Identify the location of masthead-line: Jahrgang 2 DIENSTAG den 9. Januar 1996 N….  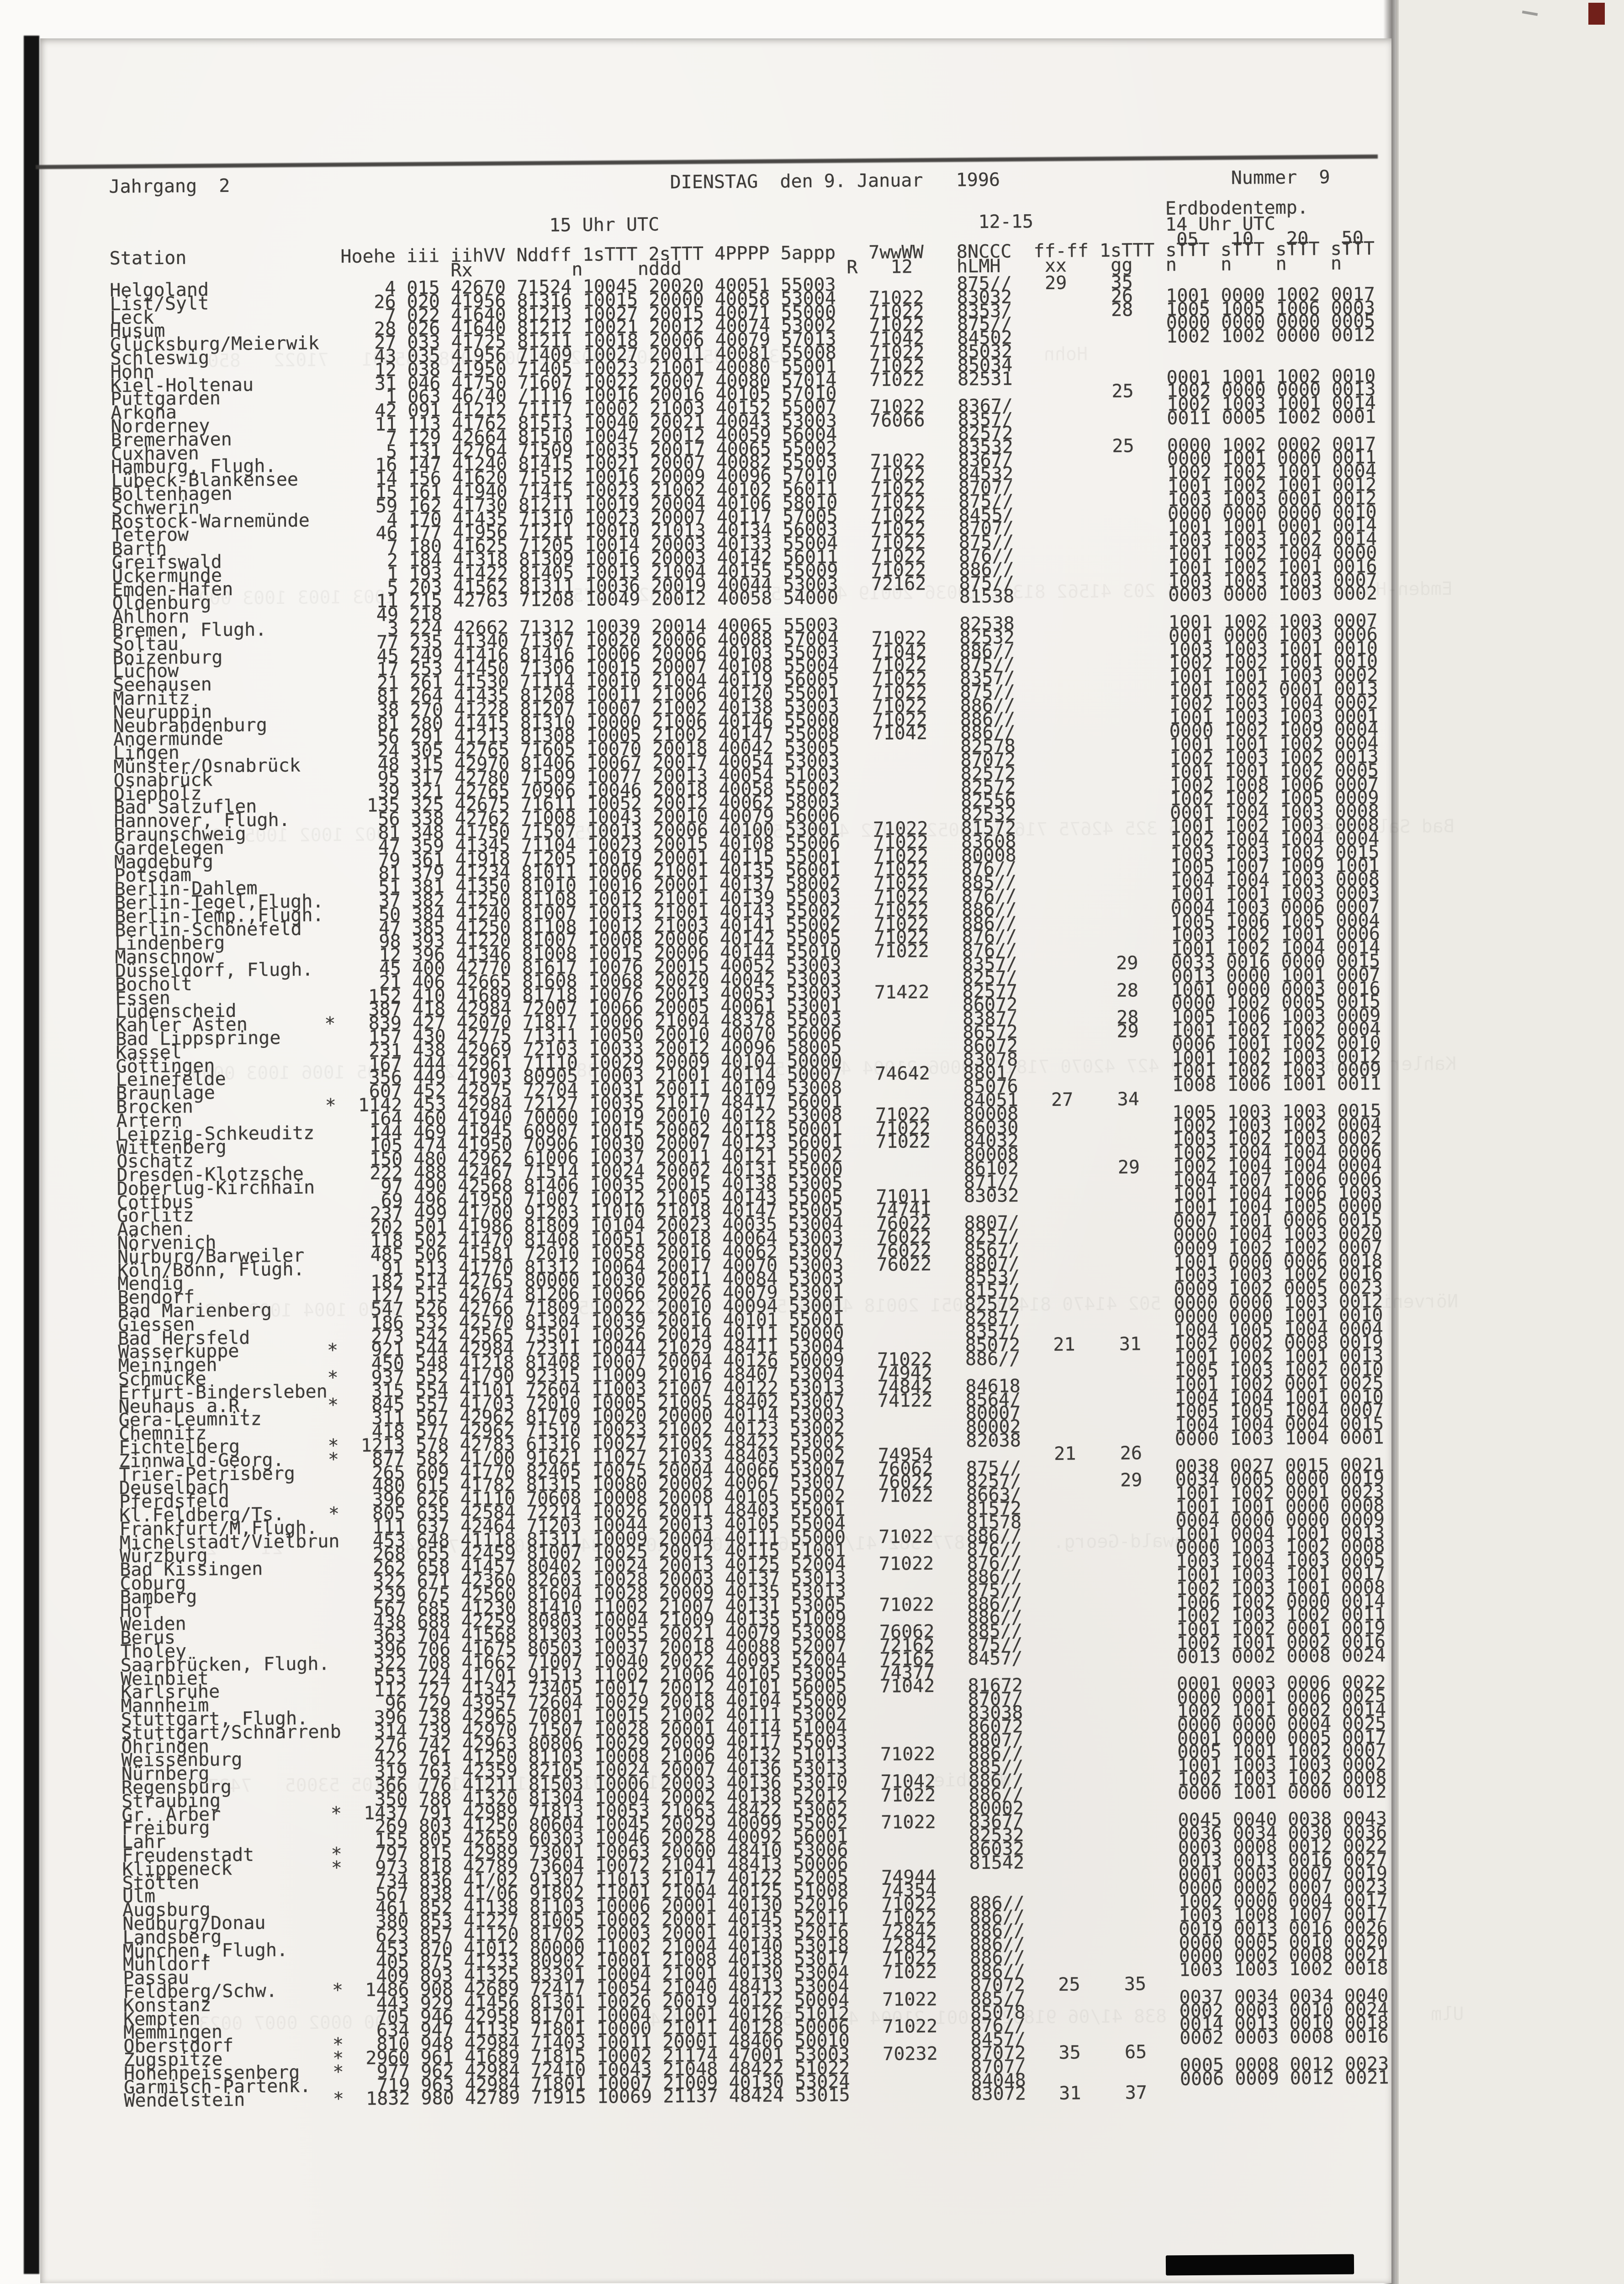
(719, 182).